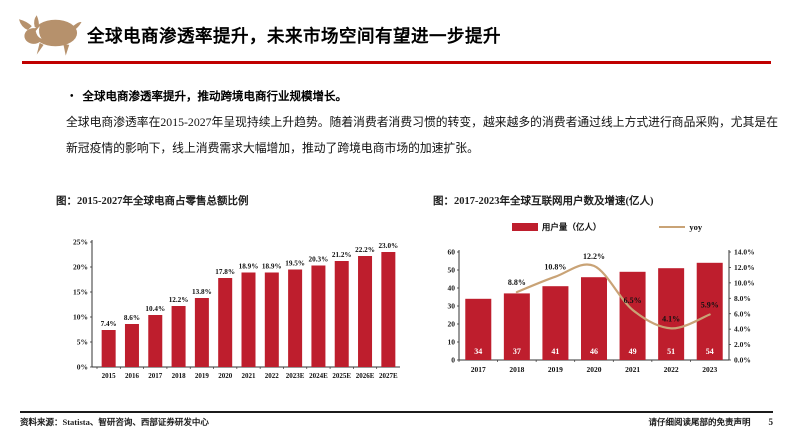 The width and height of the screenshot is (793, 446). I want to click on svg-text: 0.0%, so click(742, 360).